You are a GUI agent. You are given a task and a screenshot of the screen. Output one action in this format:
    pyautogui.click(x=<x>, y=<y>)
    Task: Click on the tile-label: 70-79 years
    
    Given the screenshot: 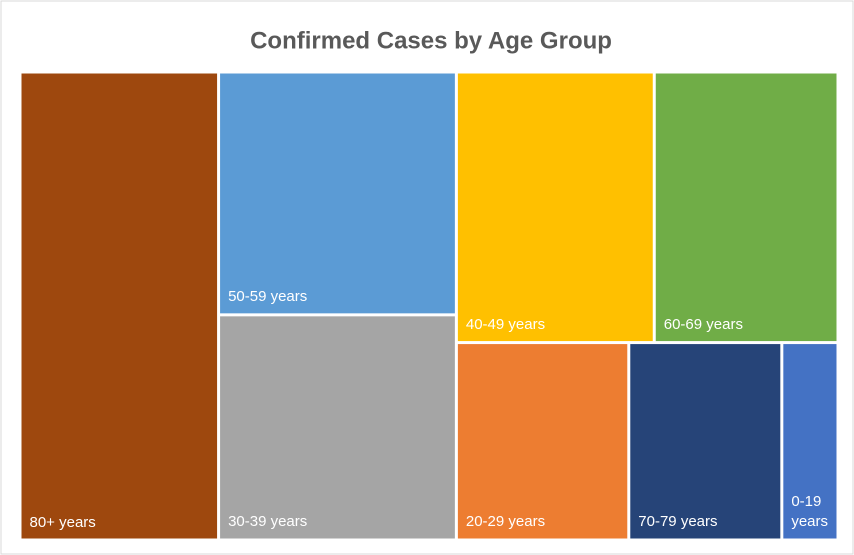 What is the action you would take?
    pyautogui.click(x=678, y=522)
    